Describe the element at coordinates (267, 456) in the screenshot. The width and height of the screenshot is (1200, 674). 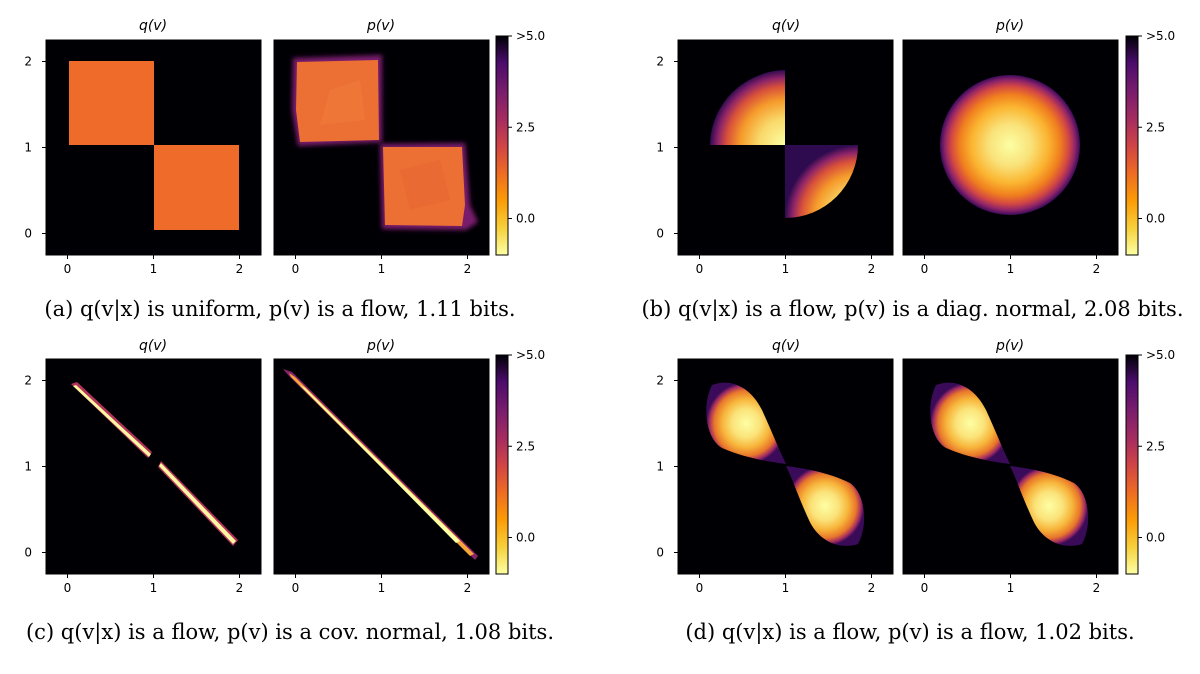
I see `subfigure-c: q(v) p(v)` at that location.